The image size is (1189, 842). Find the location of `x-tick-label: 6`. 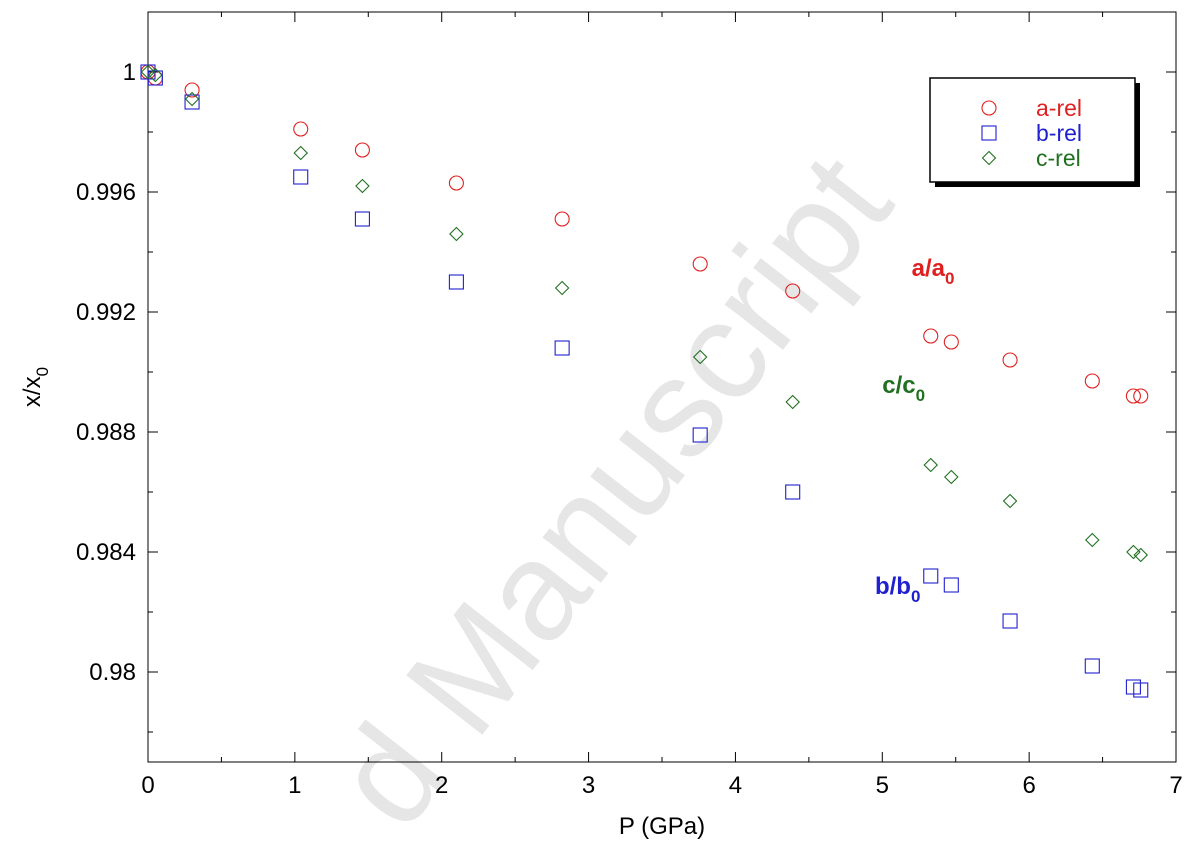

x-tick-label: 6 is located at coordinates (1028, 785).